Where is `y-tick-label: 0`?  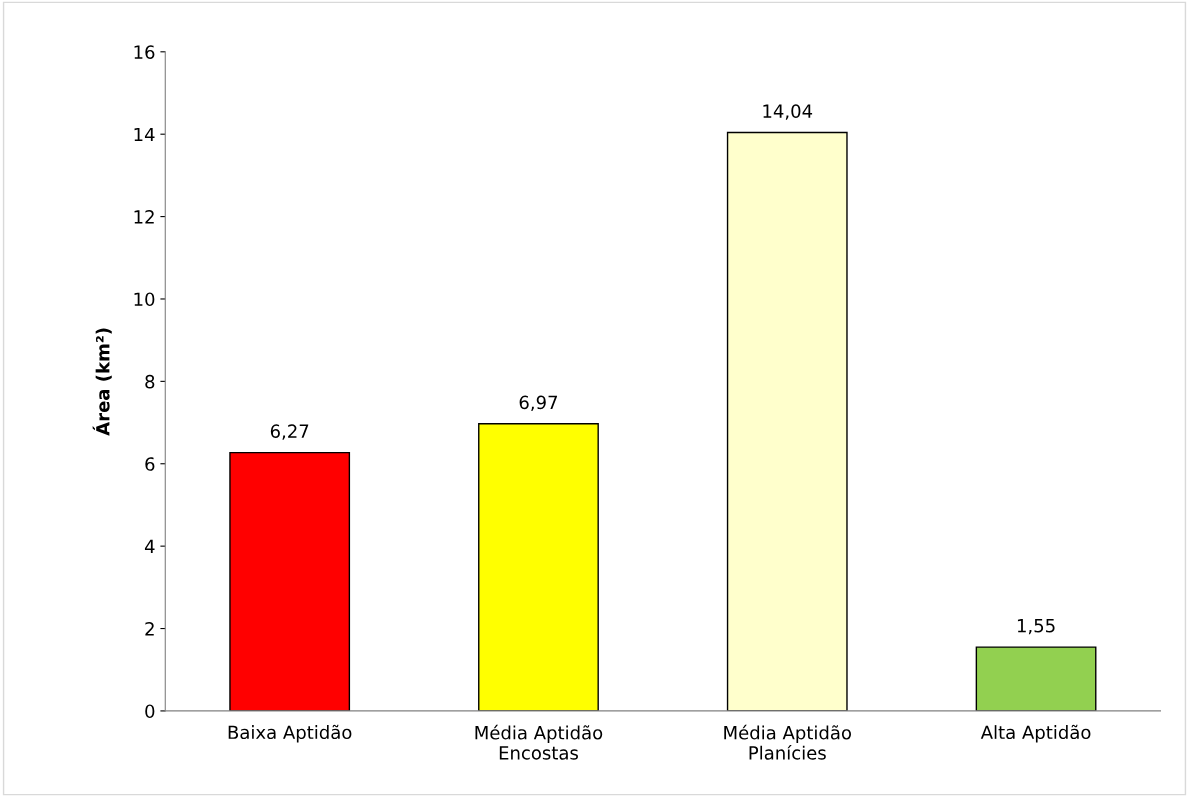 y-tick-label: 0 is located at coordinates (150, 711).